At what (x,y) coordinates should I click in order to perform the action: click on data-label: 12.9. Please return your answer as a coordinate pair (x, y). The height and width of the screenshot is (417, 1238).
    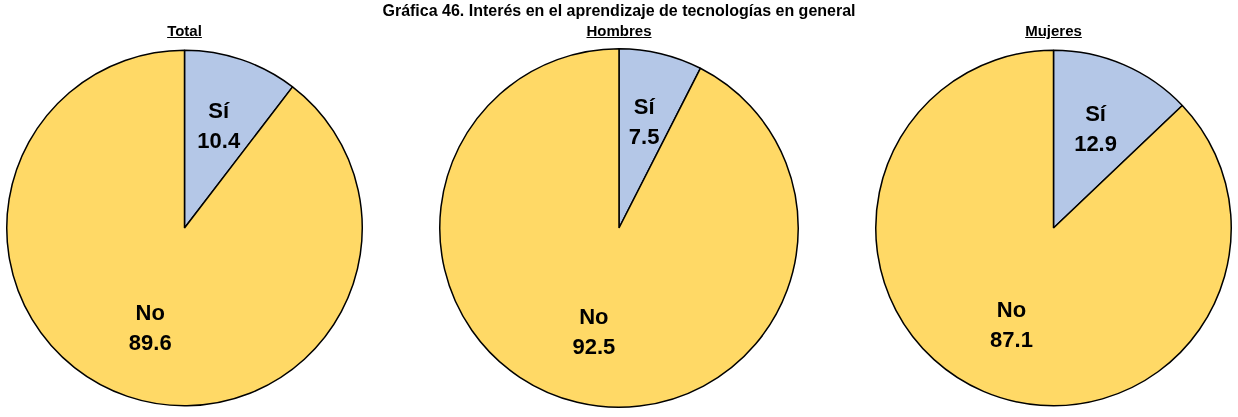
    Looking at the image, I should click on (1095, 144).